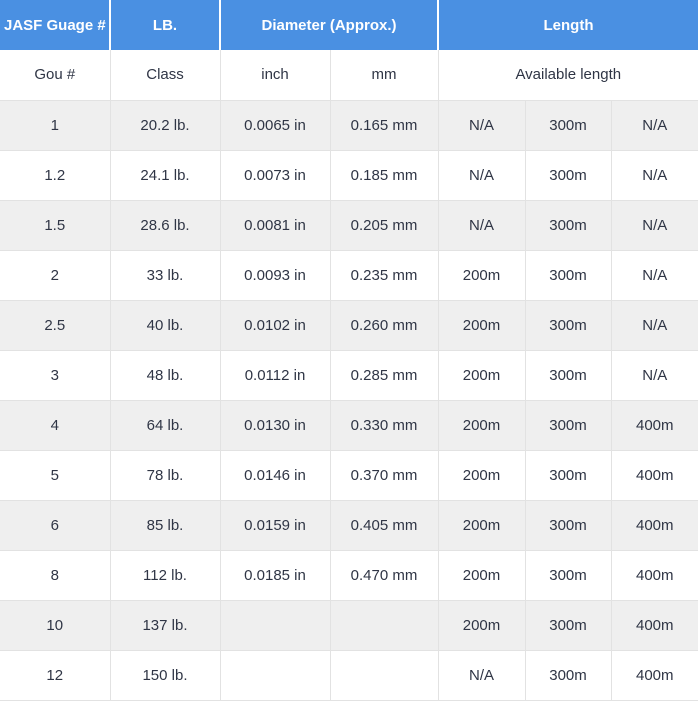 This screenshot has height=701, width=698. Describe the element at coordinates (384, 525) in the screenshot. I see `table-cell: 0.405 mm` at that location.